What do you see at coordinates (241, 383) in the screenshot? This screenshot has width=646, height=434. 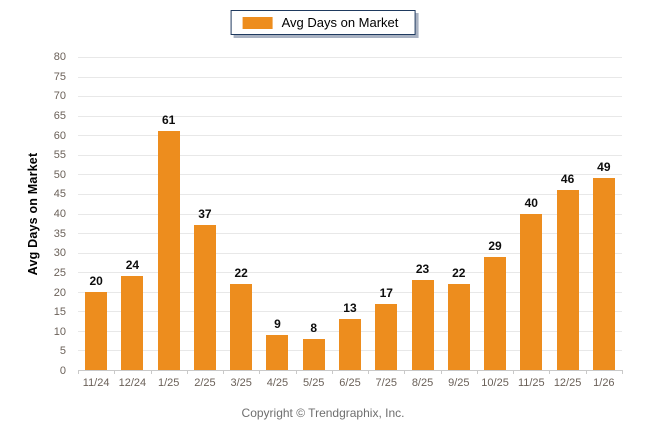 I see `x-axis-label: 3/25` at bounding box center [241, 383].